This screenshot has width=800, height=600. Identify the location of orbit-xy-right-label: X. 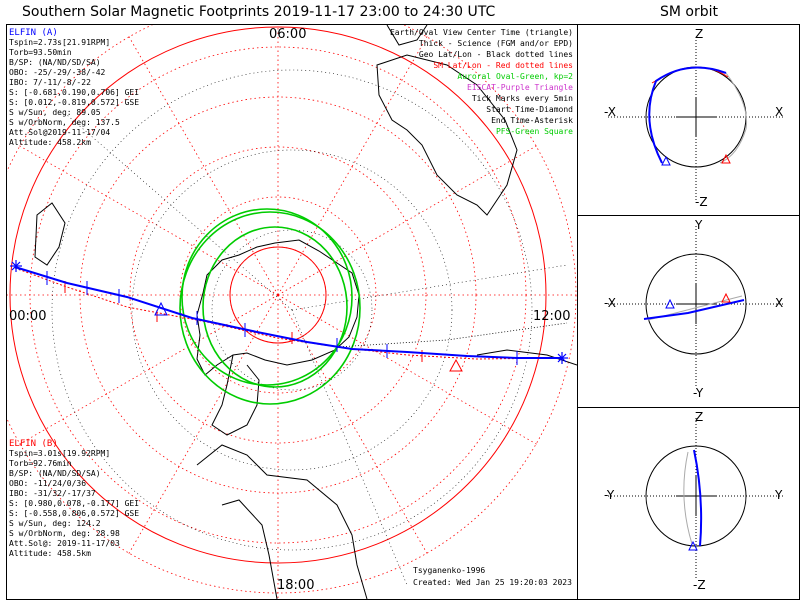
(779, 303).